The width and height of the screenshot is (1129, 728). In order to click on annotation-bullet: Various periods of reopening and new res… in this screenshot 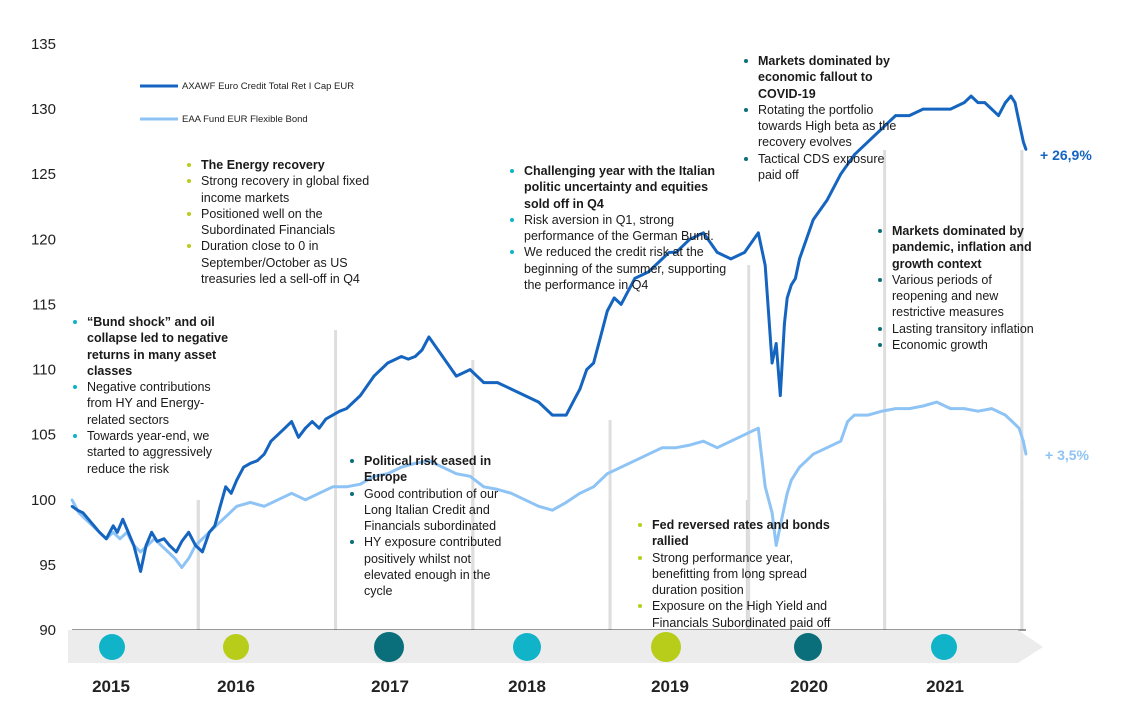, I will do `click(960, 296)`.